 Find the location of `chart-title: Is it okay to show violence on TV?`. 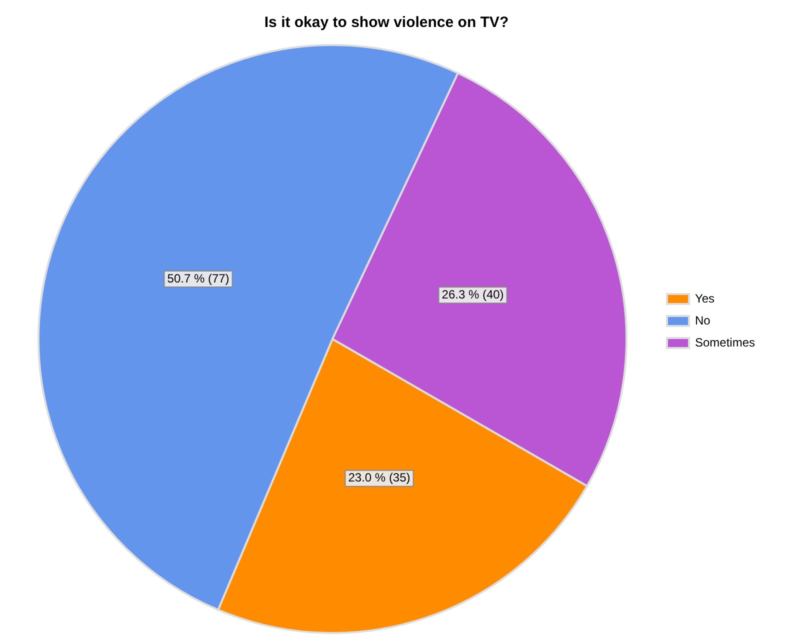

chart-title: Is it okay to show violence on TV? is located at coordinates (386, 23).